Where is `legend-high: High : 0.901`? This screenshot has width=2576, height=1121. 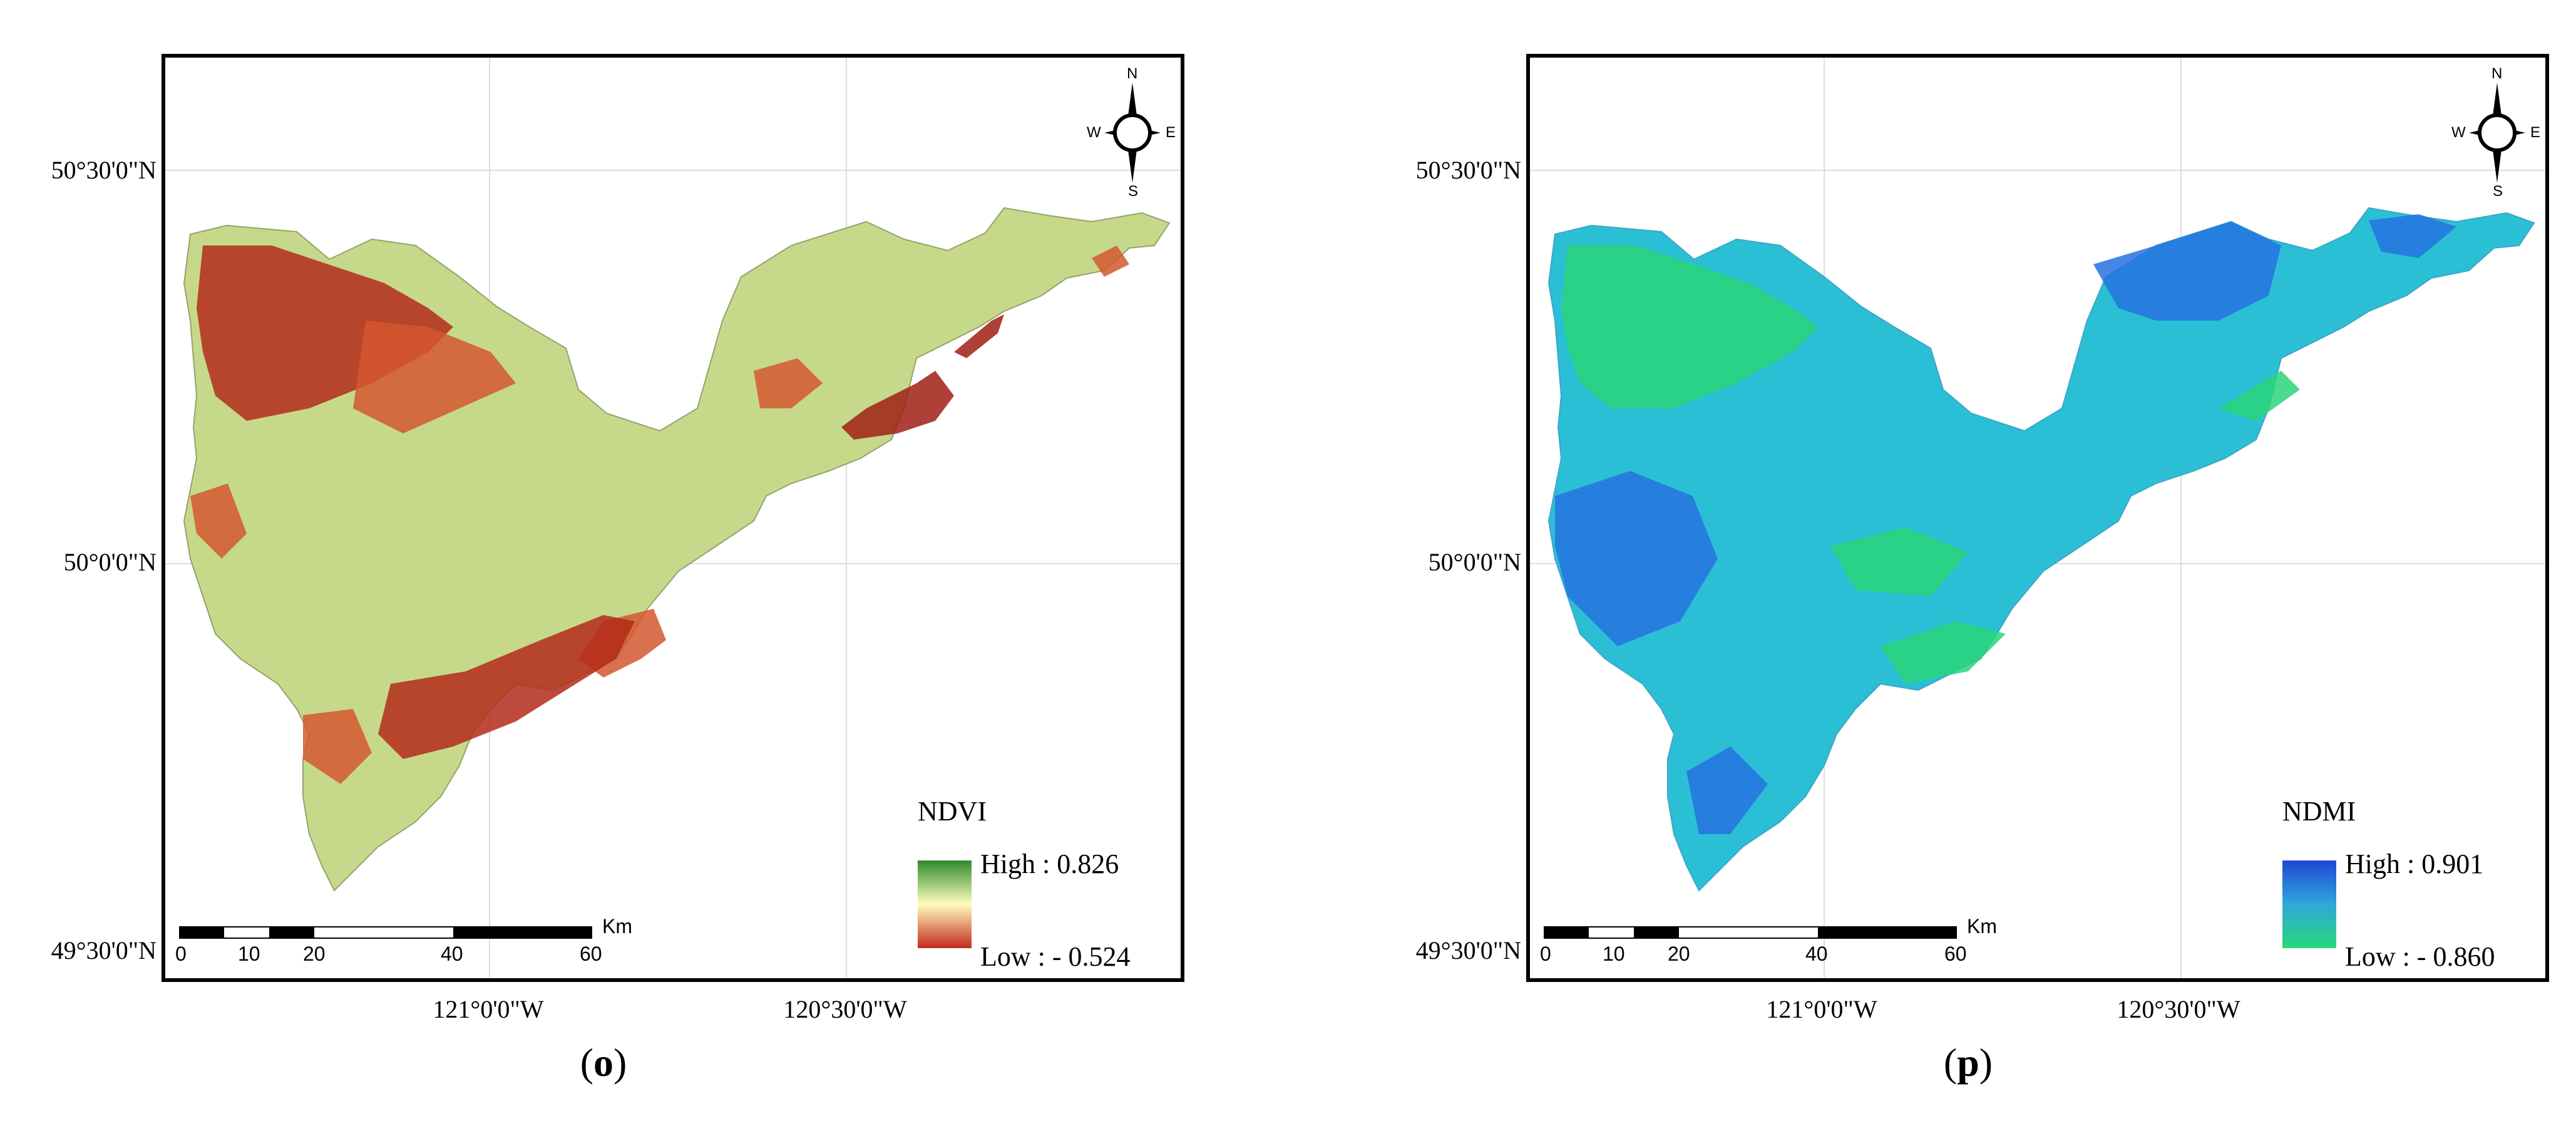
legend-high: High : 0.901 is located at coordinates (2414, 864).